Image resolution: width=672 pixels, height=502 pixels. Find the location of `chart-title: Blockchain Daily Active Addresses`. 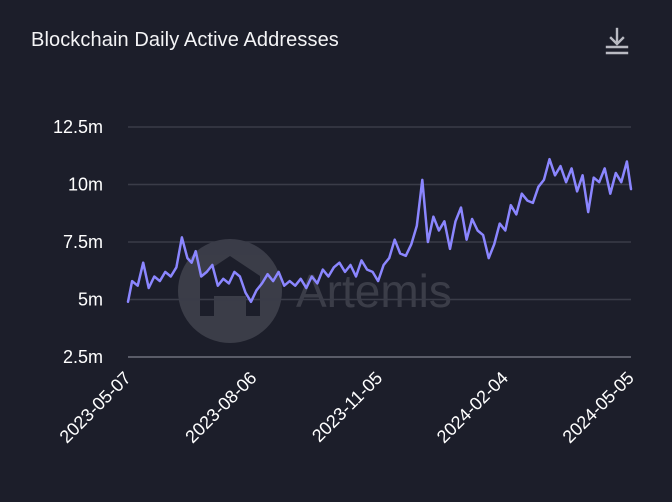

chart-title: Blockchain Daily Active Addresses is located at coordinates (185, 40).